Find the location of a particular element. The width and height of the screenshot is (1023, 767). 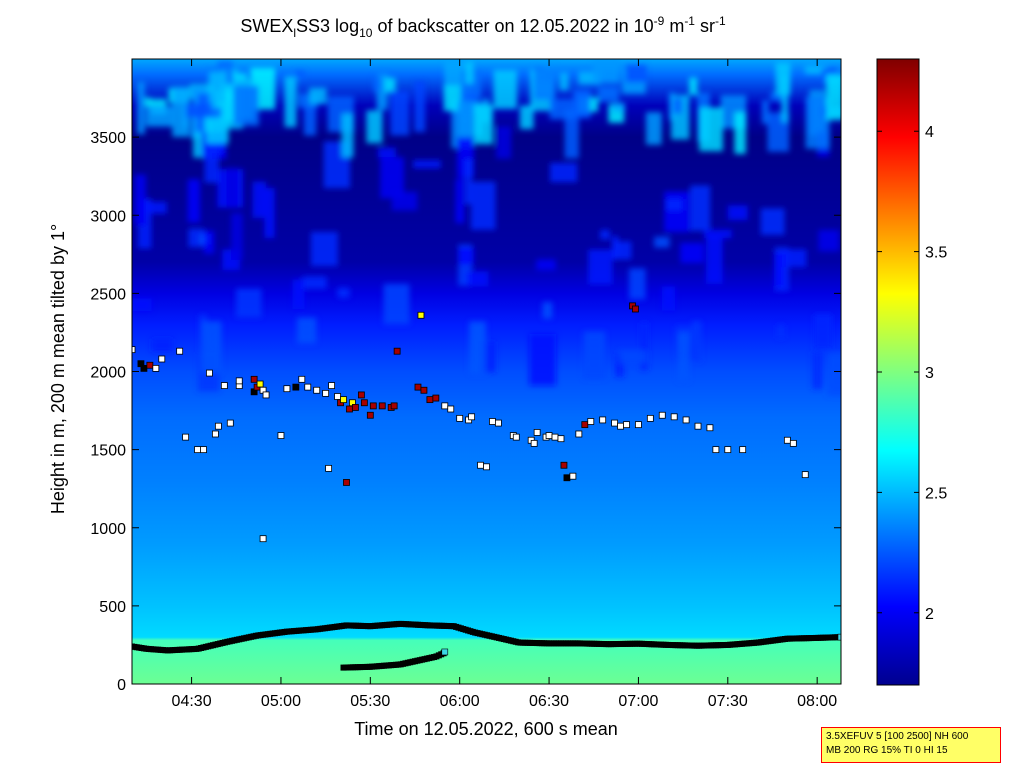

colorbar-gradient is located at coordinates (898, 372).